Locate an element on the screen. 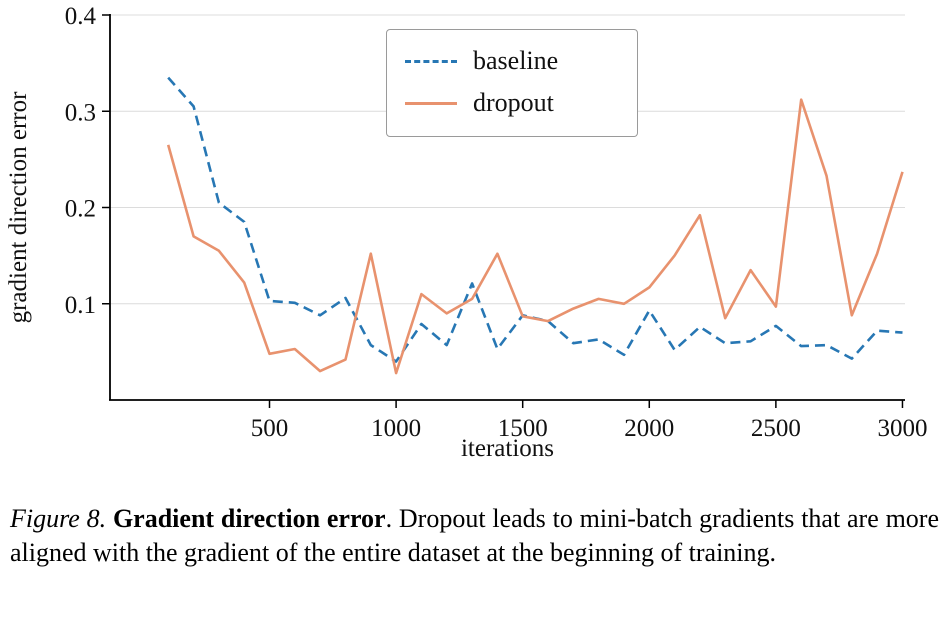 The width and height of the screenshot is (949, 642). legend-label-baseline: baseline is located at coordinates (516, 60).